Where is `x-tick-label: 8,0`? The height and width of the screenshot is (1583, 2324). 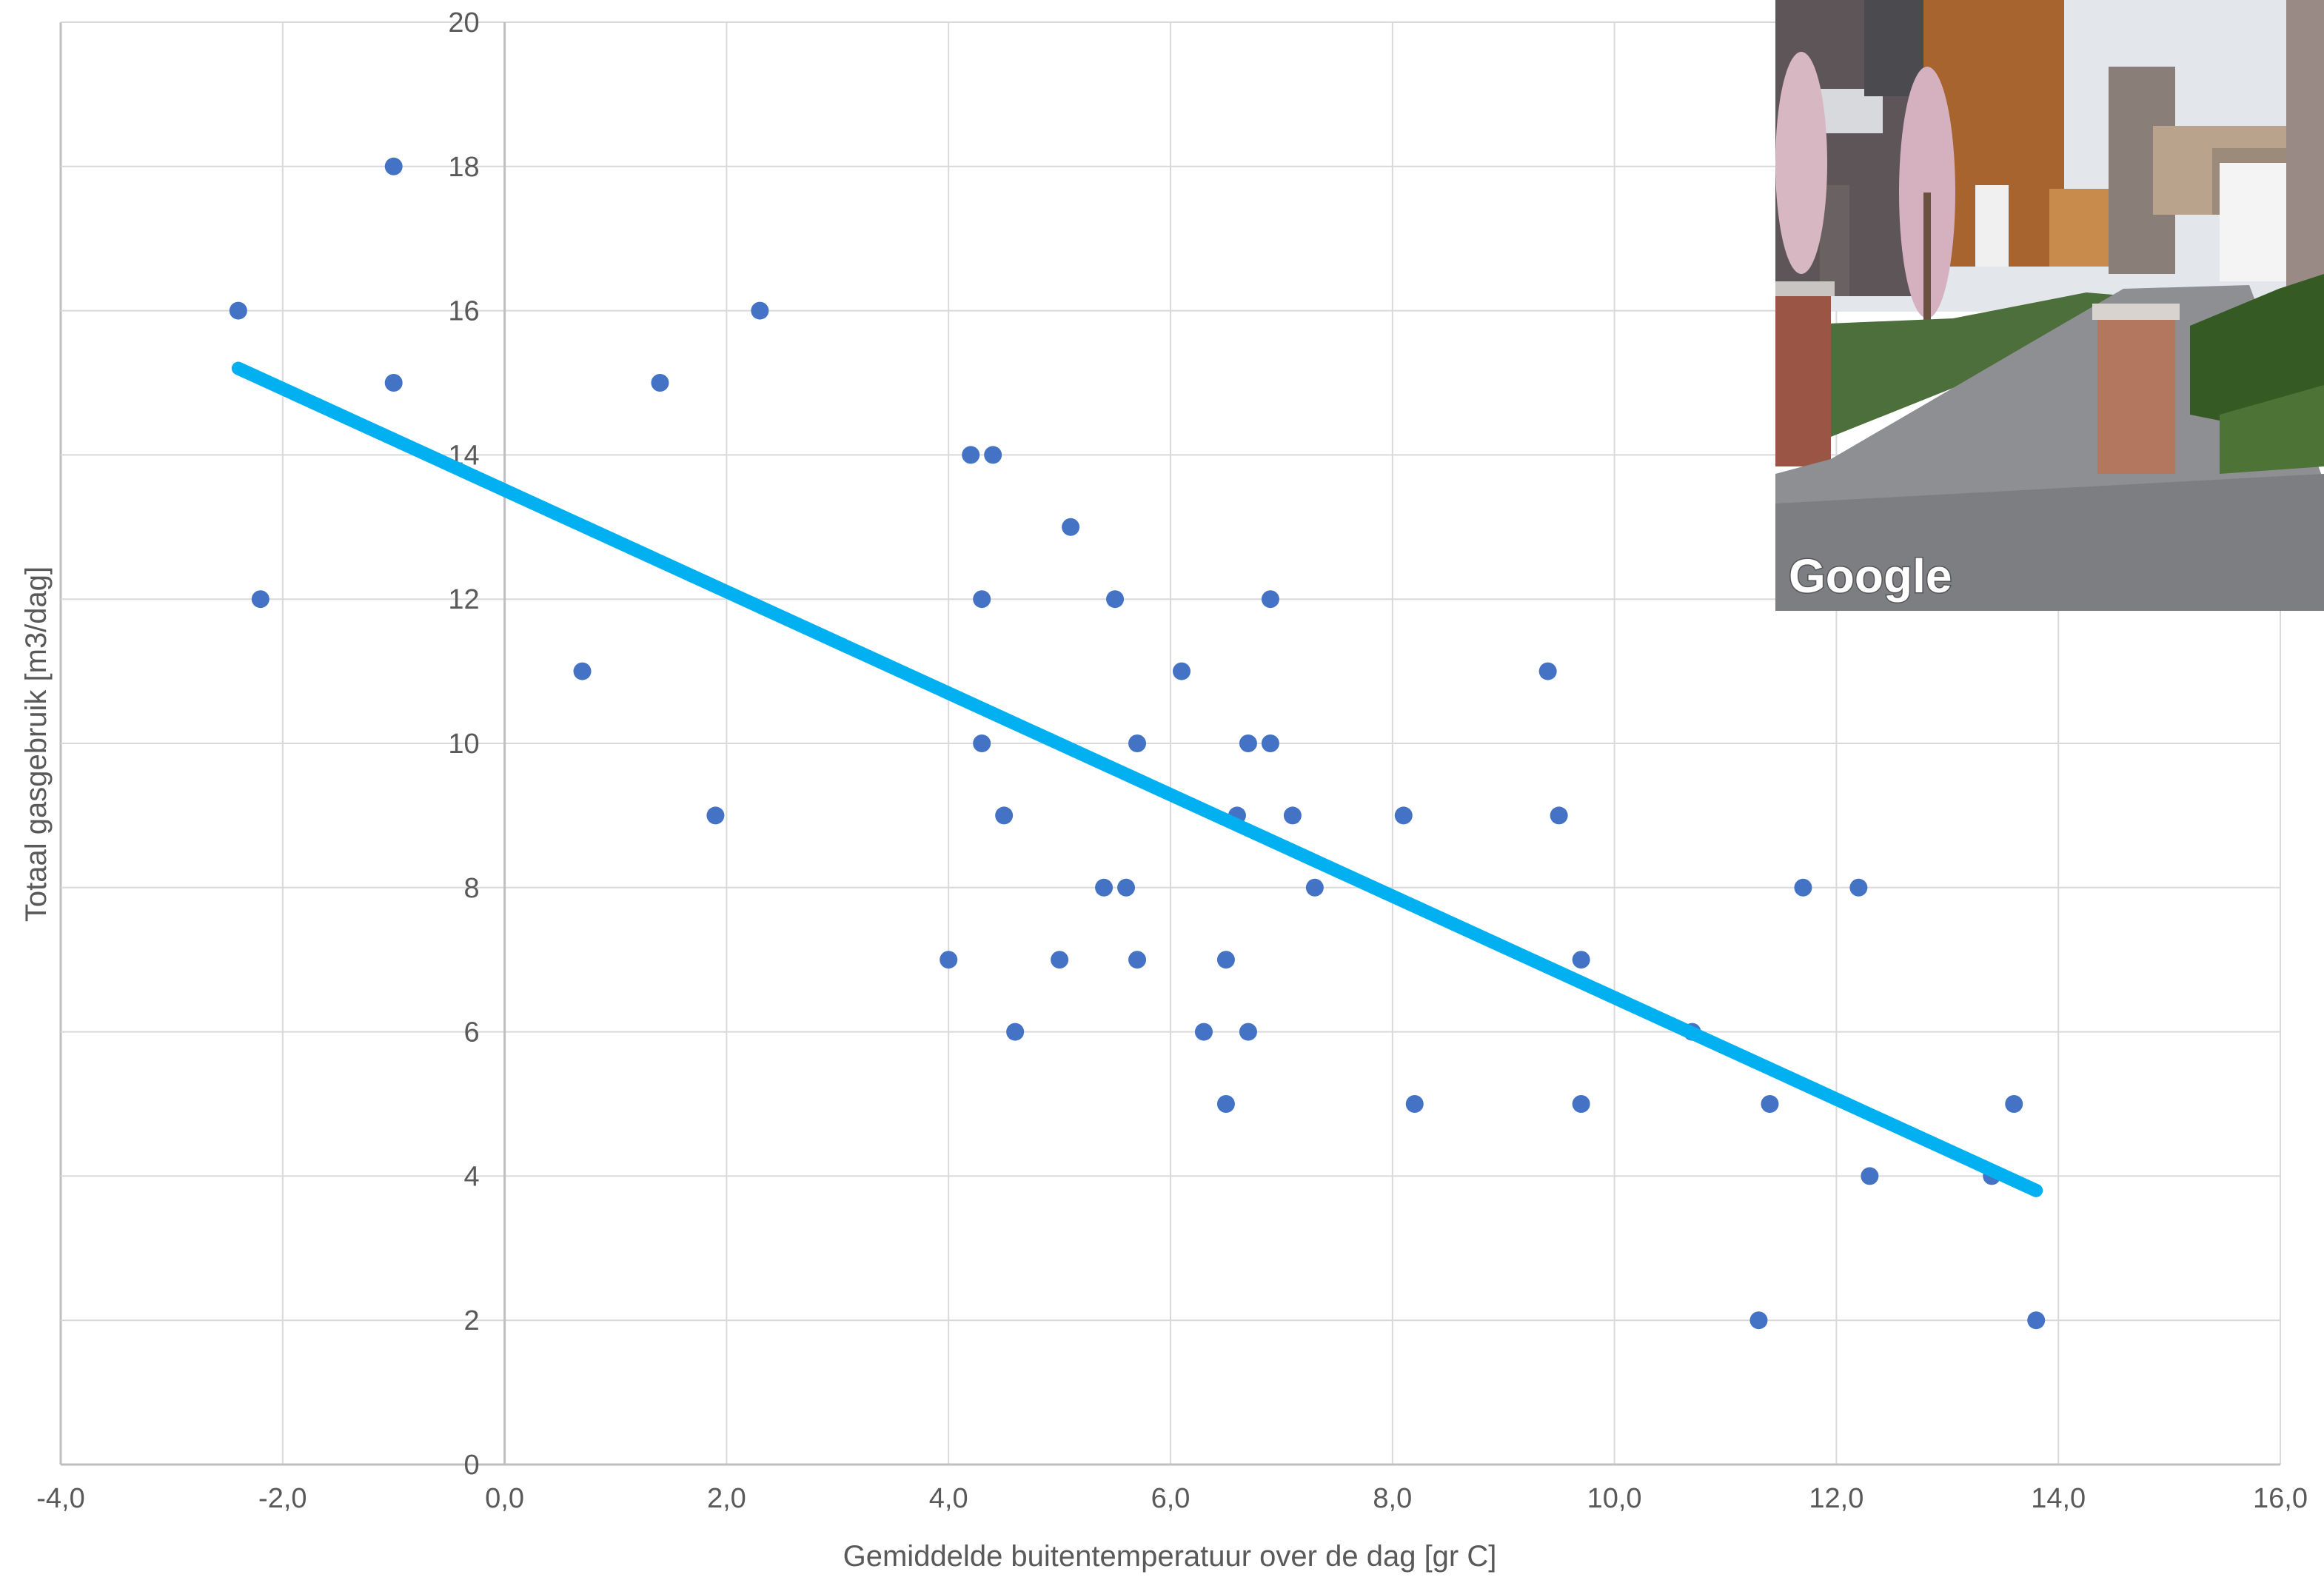
x-tick-label: 8,0 is located at coordinates (1392, 1498).